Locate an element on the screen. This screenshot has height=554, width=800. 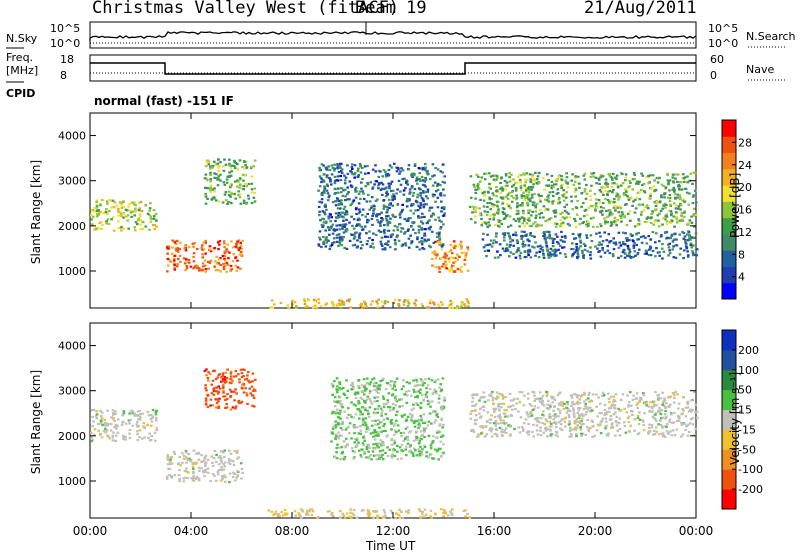
time-xtick-label: 12:00 is located at coordinates (393, 531).